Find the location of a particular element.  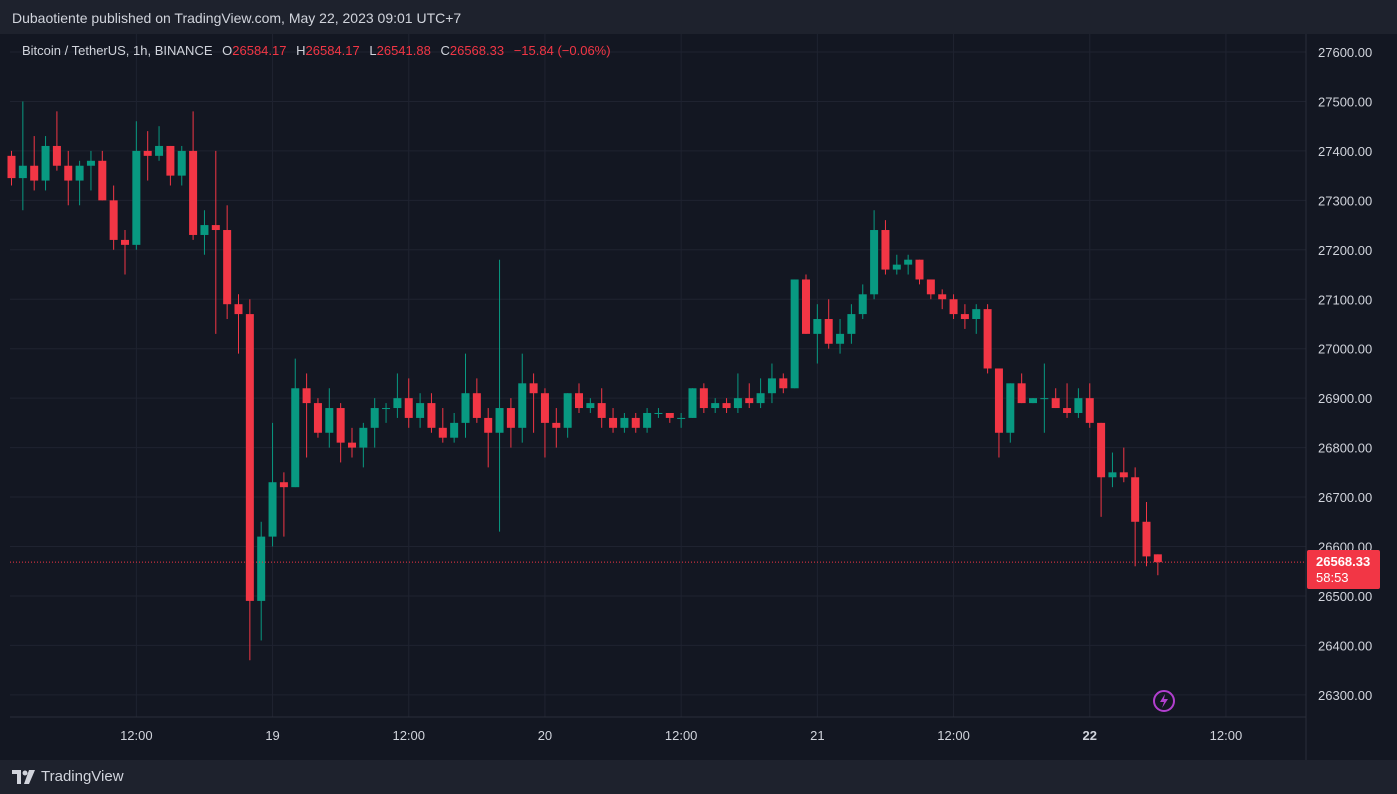

price-tick-label: 27400.00 is located at coordinates (1345, 151).